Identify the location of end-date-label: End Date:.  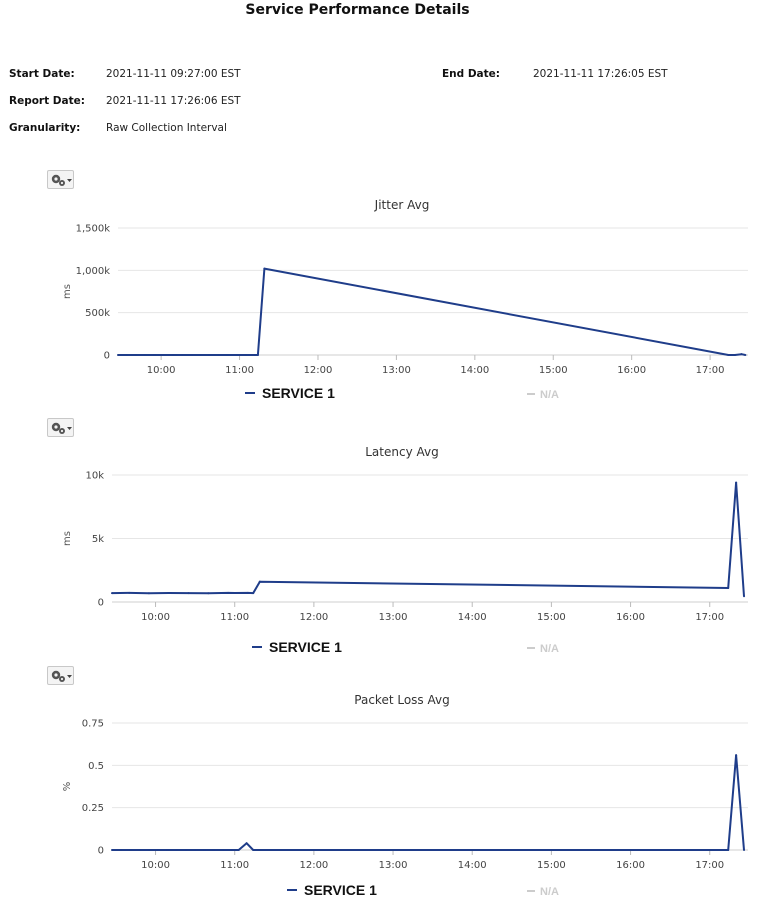
(471, 74).